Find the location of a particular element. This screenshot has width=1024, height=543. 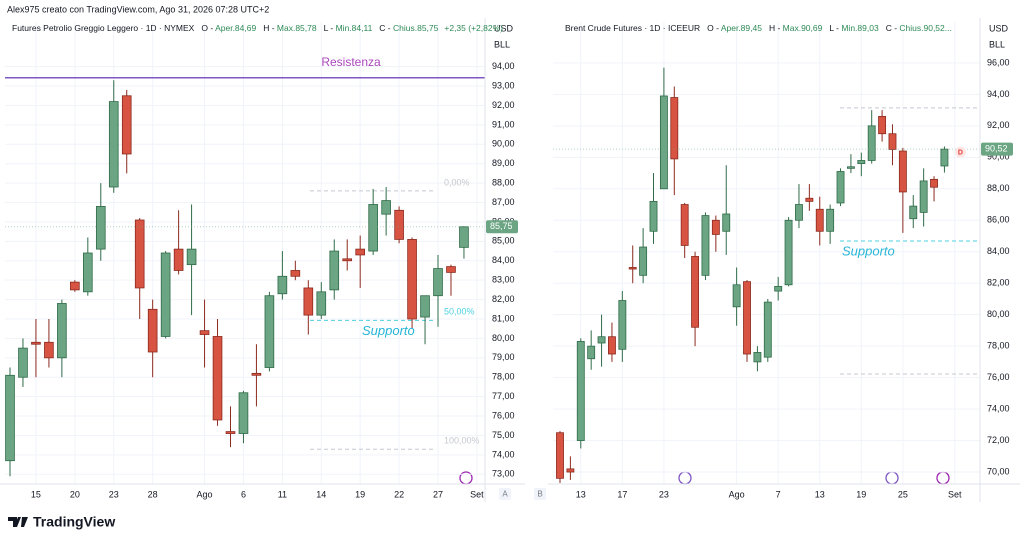

x-tick-label: 6 is located at coordinates (243, 494).